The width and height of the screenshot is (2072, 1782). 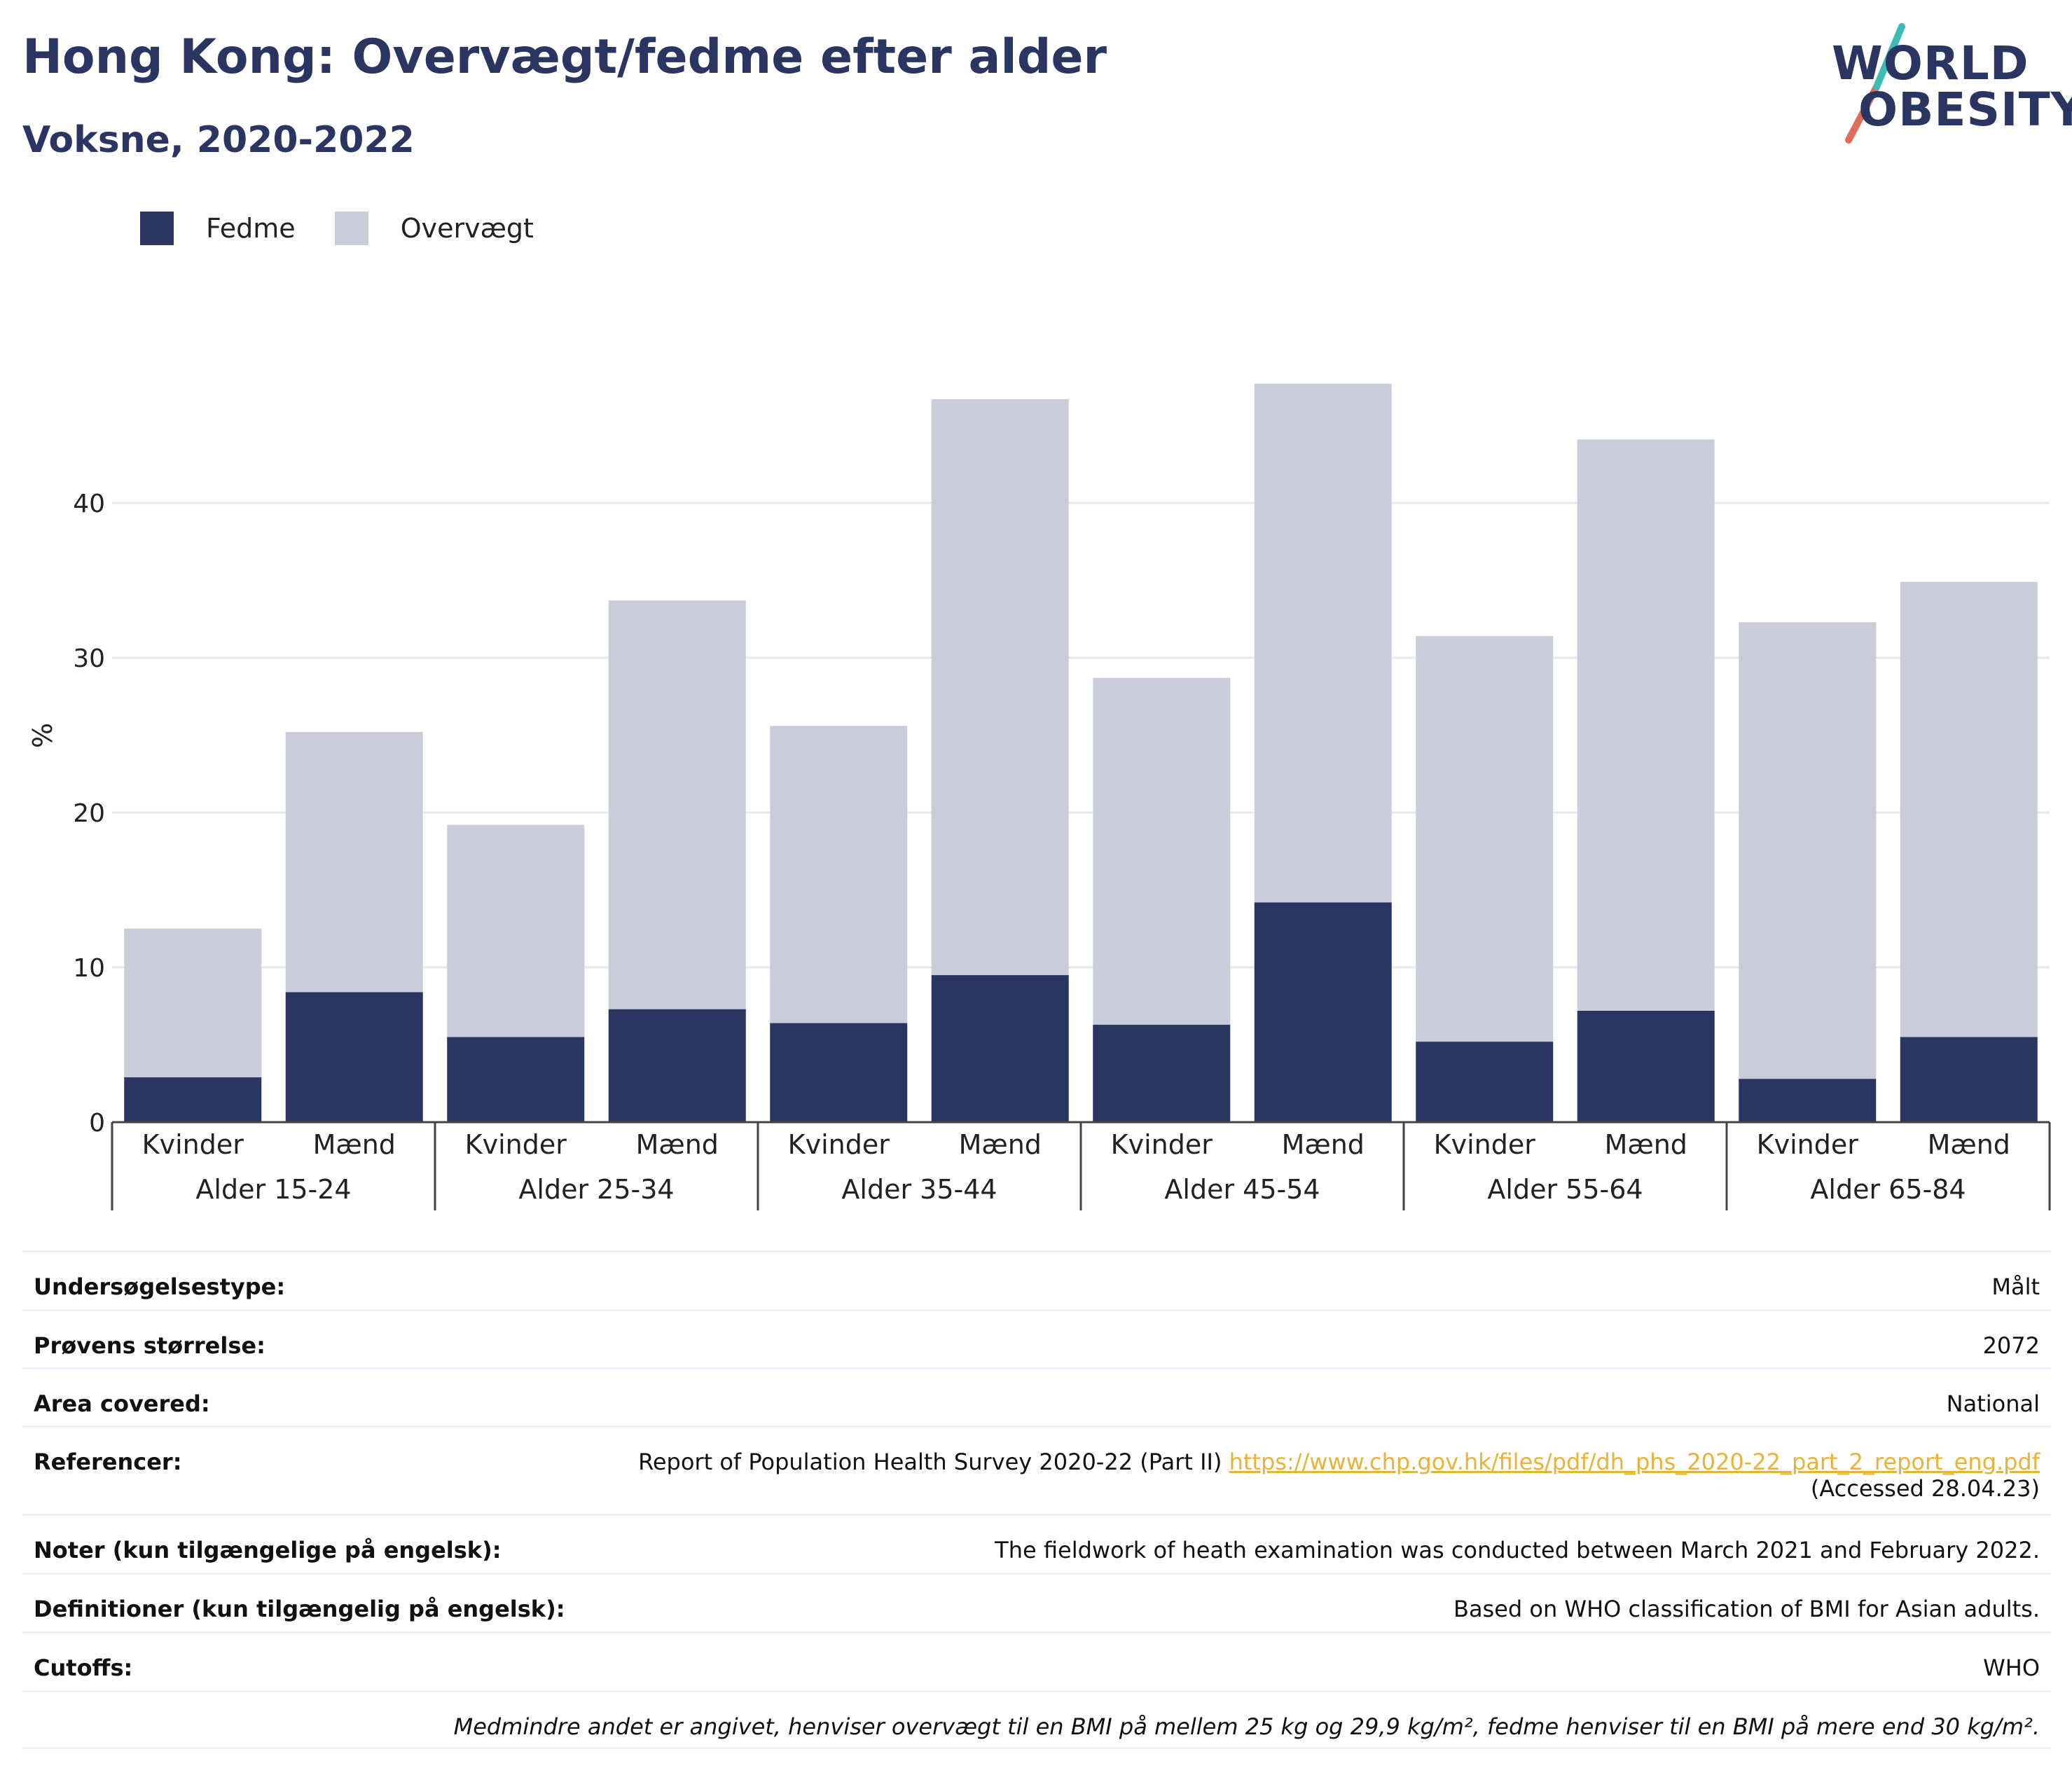 What do you see at coordinates (351, 228) in the screenshot?
I see `legend-swatch-overvaegt` at bounding box center [351, 228].